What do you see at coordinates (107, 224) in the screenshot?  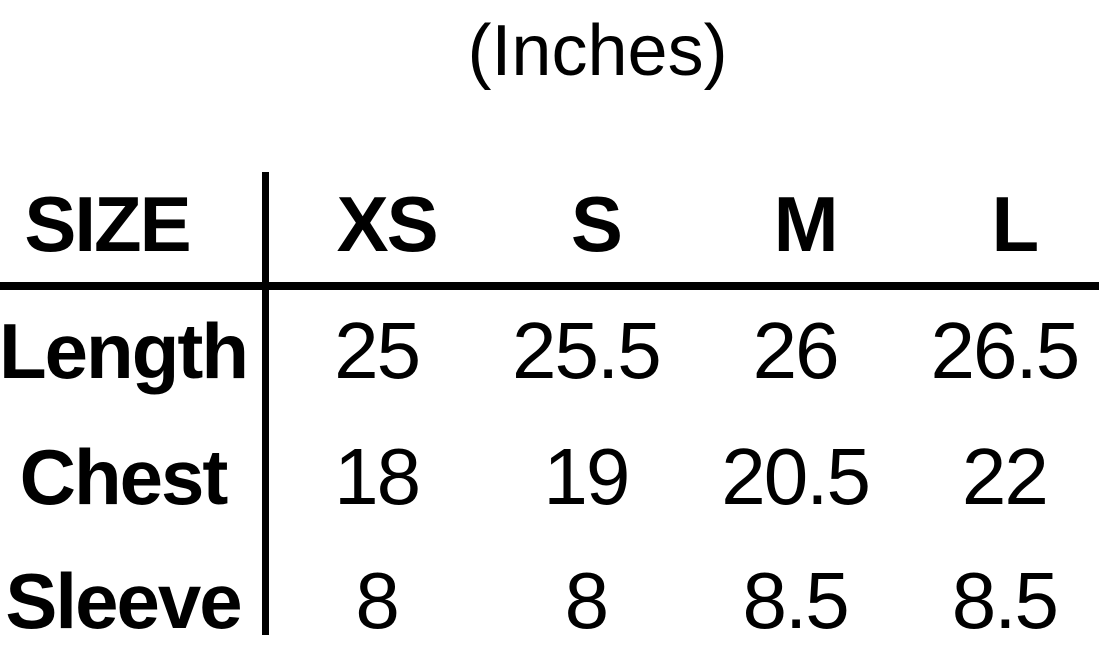 I see `size-corner-label: SIZE` at bounding box center [107, 224].